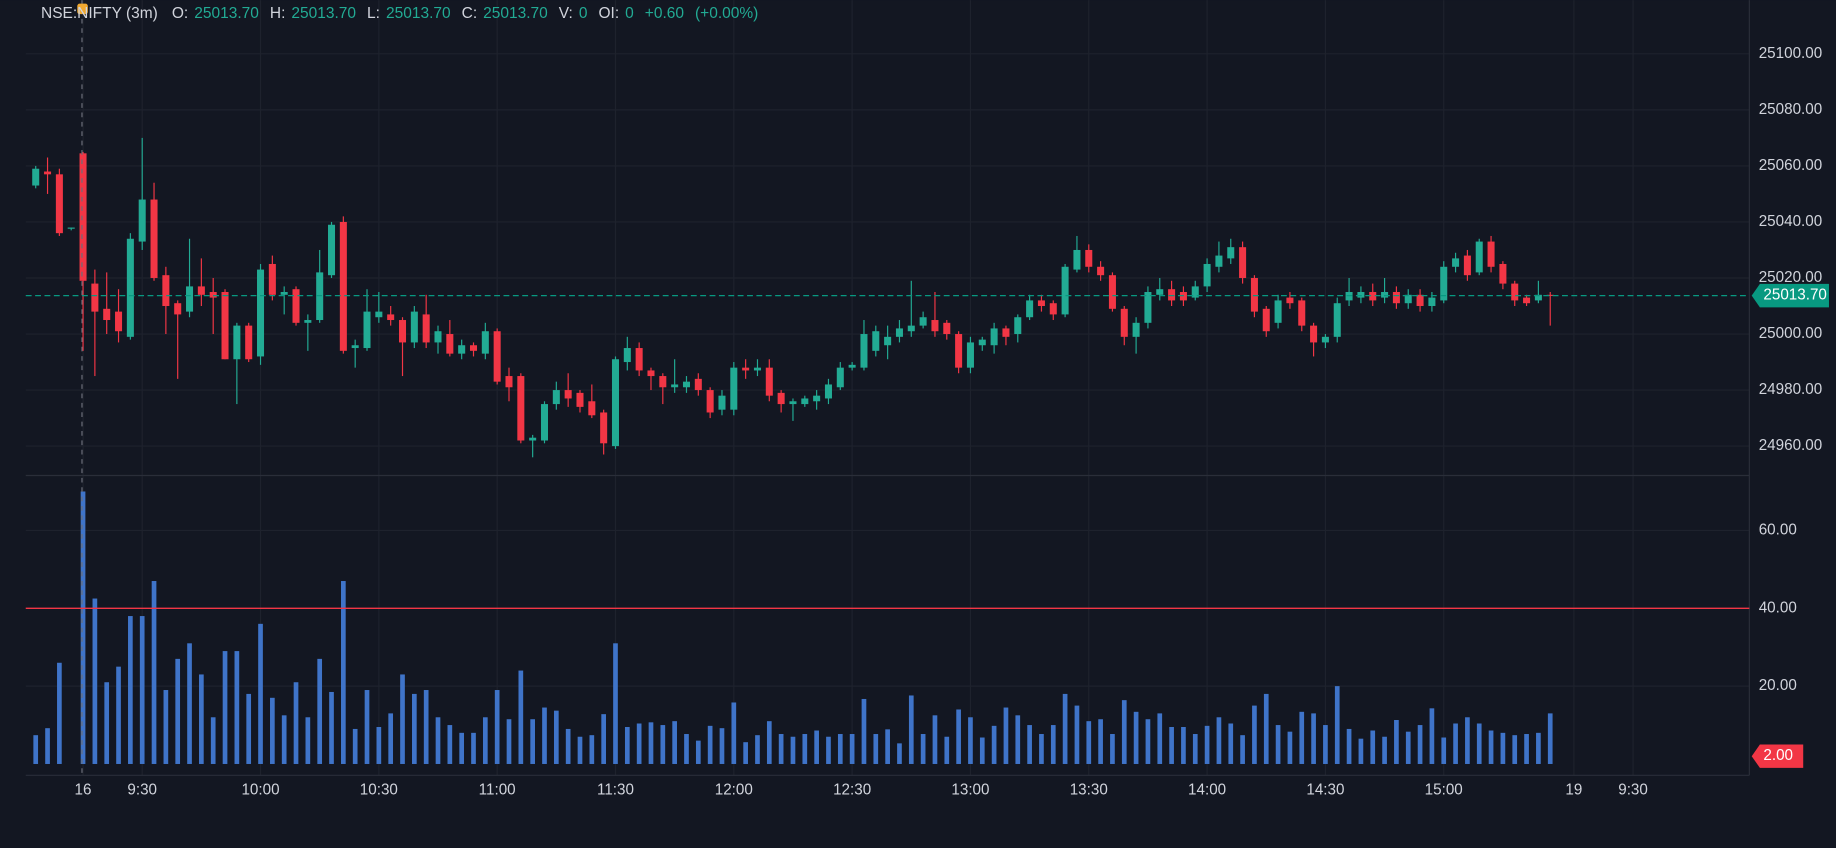  What do you see at coordinates (142, 790) in the screenshot?
I see `x-tick-label: 9:30` at bounding box center [142, 790].